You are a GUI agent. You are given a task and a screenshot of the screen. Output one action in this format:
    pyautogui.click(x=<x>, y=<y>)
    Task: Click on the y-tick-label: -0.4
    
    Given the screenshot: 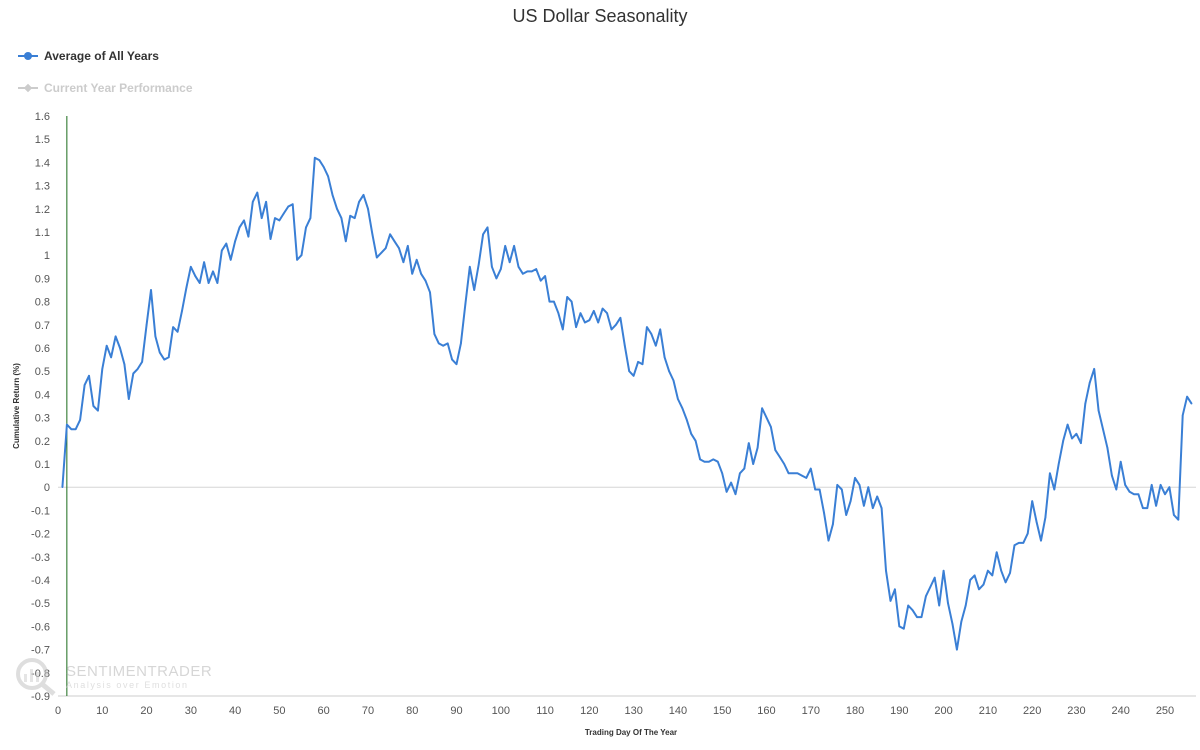 What is the action you would take?
    pyautogui.click(x=40, y=581)
    